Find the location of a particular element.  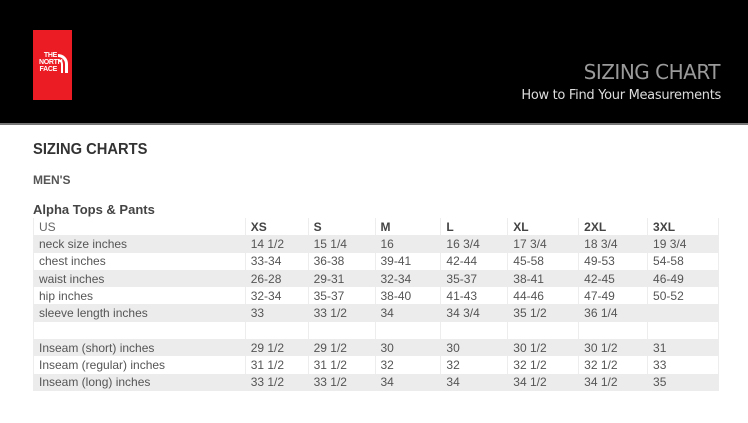

the-north-face-logo: THE NORTH FACE is located at coordinates (52, 65).